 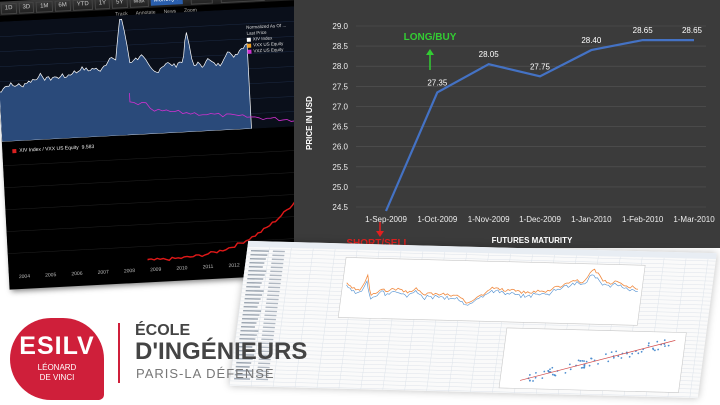 What do you see at coordinates (83, 5) in the screenshot?
I see `period-tab-ytd: YTD` at bounding box center [83, 5].